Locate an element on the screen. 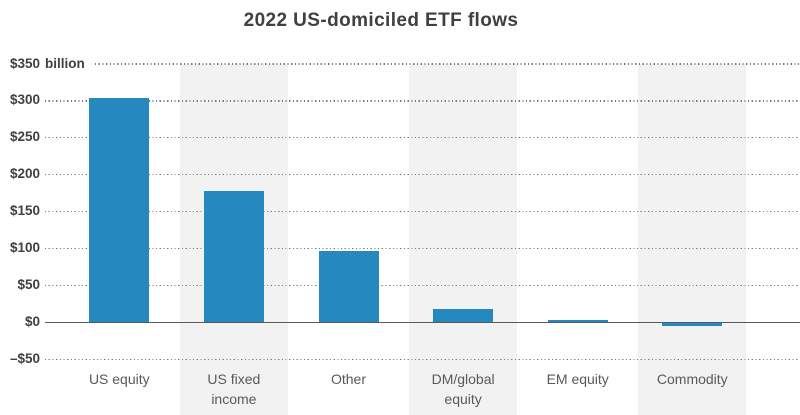  bar-us-equity is located at coordinates (119, 210).